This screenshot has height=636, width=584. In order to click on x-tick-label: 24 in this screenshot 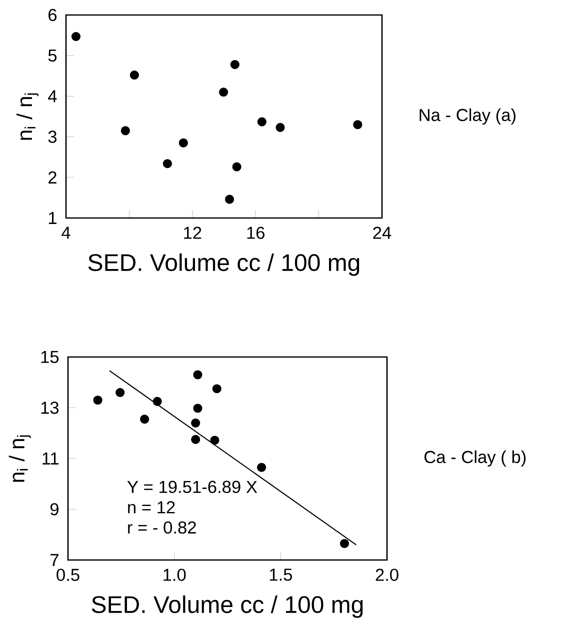, I will do `click(382, 232)`.